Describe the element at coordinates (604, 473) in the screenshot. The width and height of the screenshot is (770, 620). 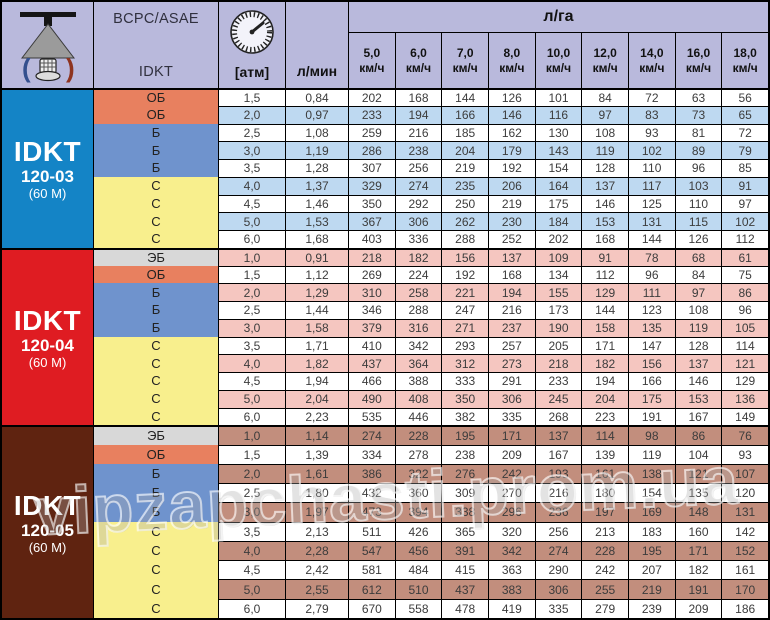
I see `rate-value-cell: 161` at that location.